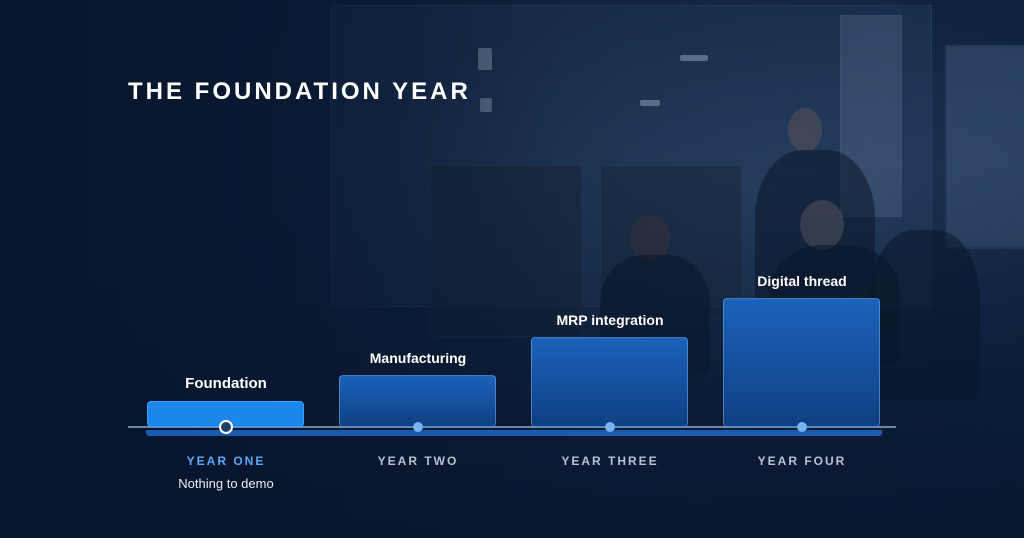  I want to click on stage-note: Nothing to demo, so click(226, 483).